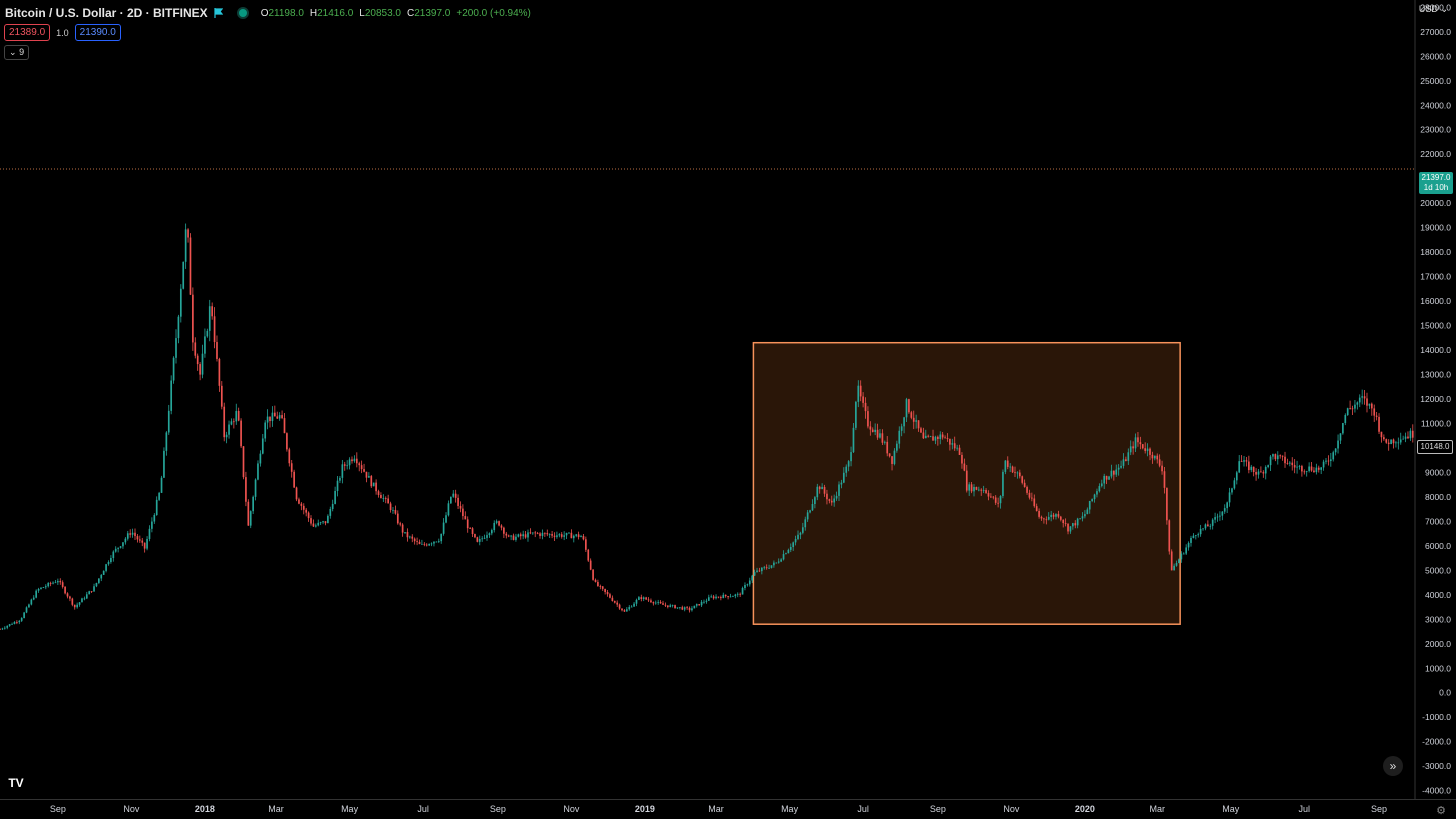 The image size is (1456, 819). Describe the element at coordinates (218, 13) in the screenshot. I see `flag-icon` at that location.